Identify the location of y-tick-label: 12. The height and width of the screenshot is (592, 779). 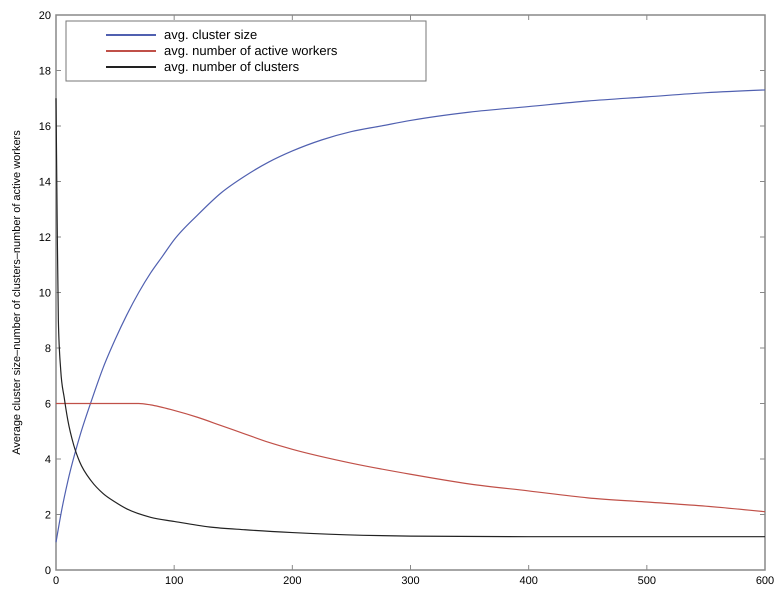
(44, 238).